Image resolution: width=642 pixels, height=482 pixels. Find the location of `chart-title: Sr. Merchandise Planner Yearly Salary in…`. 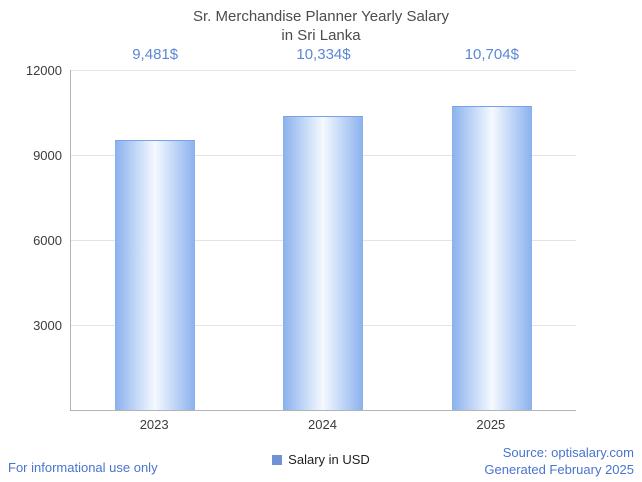

chart-title: Sr. Merchandise Planner Yearly Salary in… is located at coordinates (321, 26).